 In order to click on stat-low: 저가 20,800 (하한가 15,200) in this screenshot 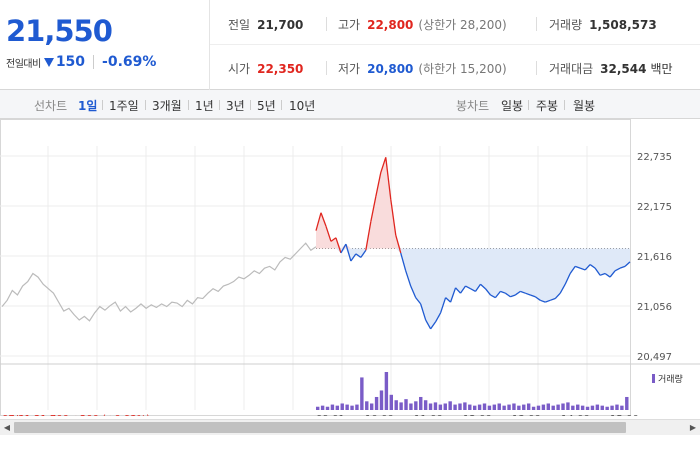, I will do `click(422, 68)`.